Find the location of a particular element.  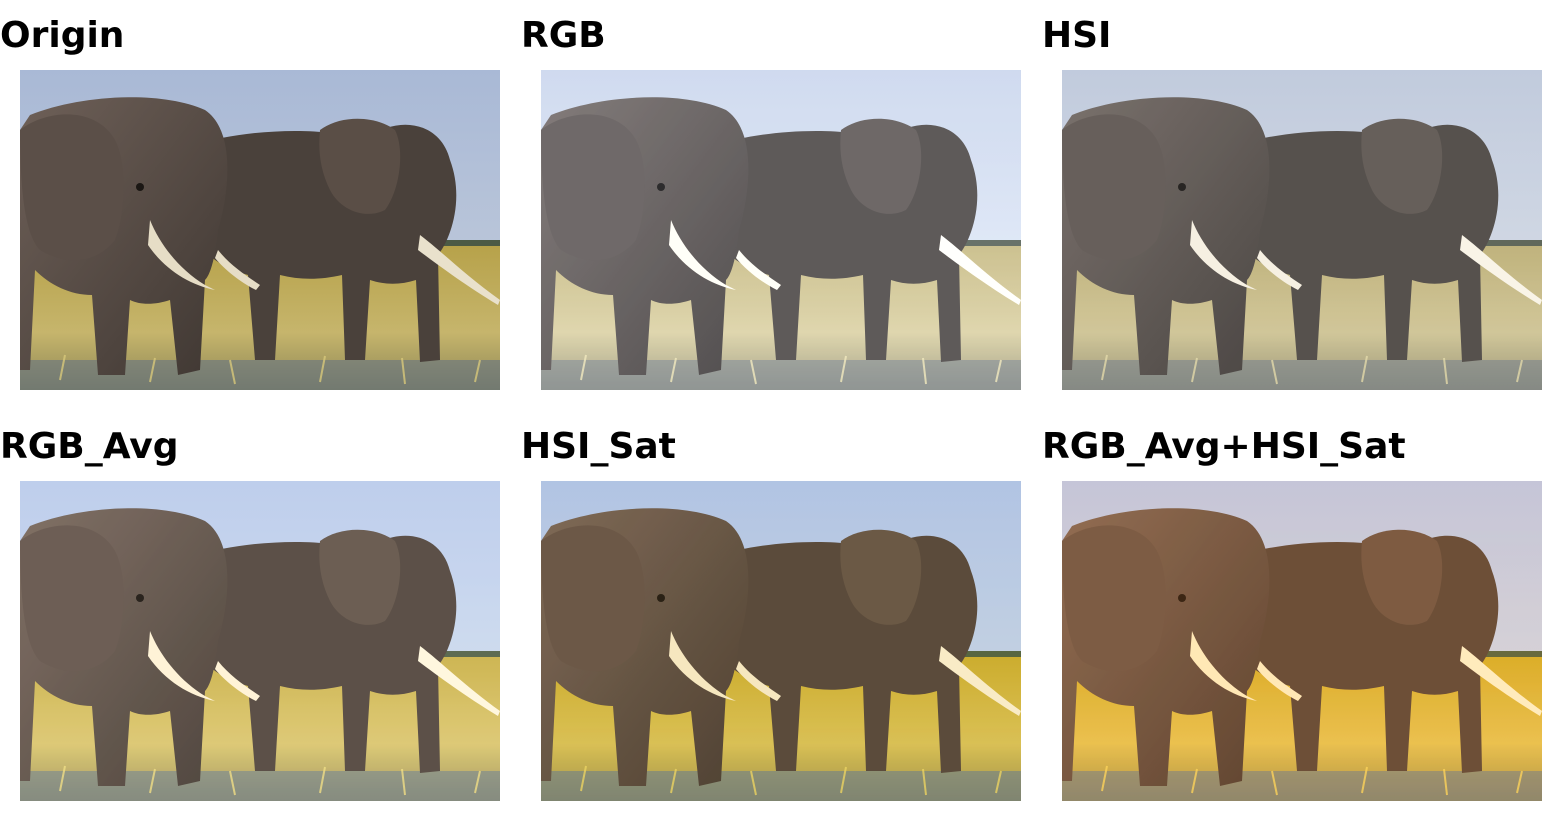

panel-title: HSI_Sat is located at coordinates (598, 446).